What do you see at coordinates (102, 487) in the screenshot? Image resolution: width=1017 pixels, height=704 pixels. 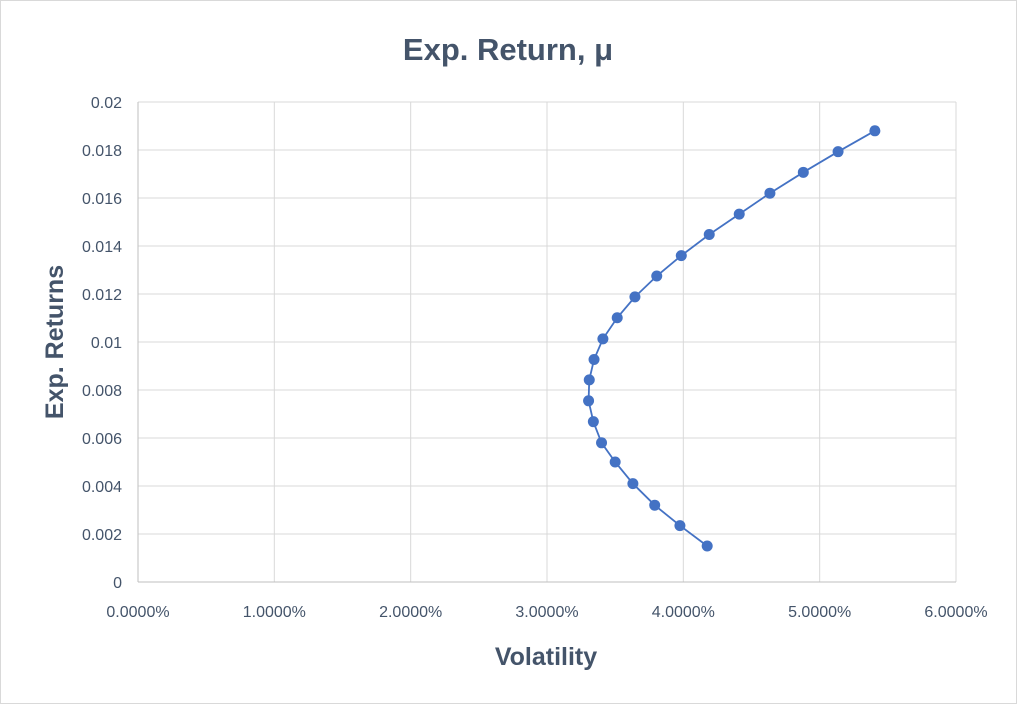 I see `y-tick-label: 0.004` at bounding box center [102, 487].